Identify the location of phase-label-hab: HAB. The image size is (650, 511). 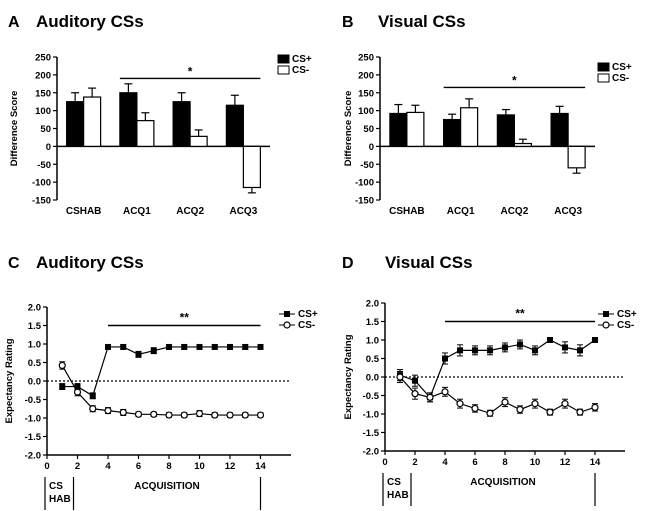
(398, 495).